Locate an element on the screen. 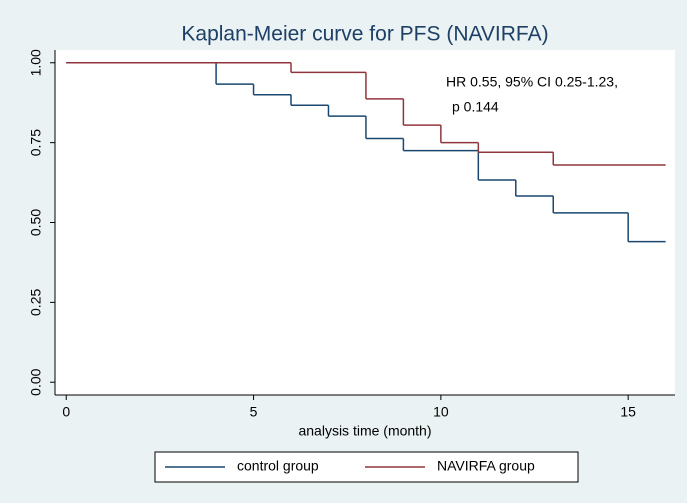  x-tick-label: 0 is located at coordinates (66, 412).